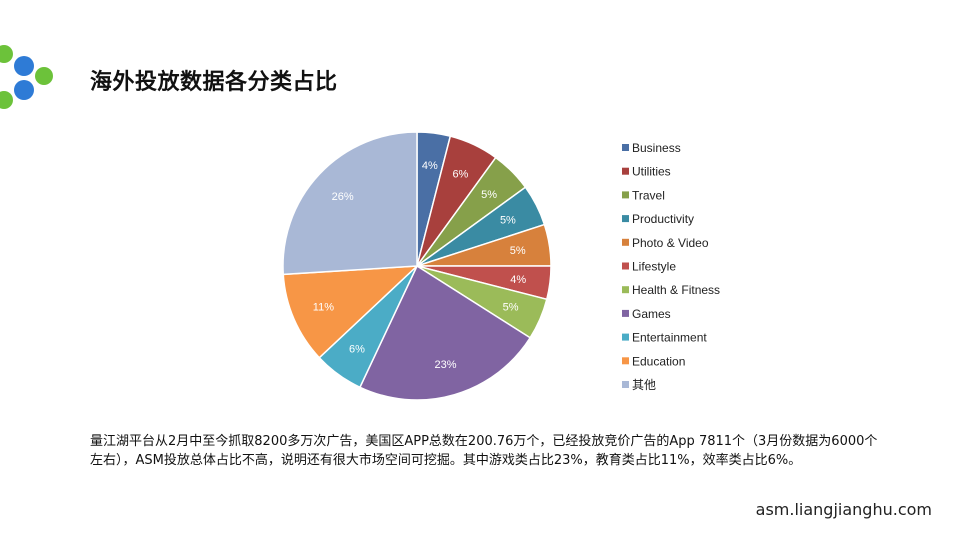  Describe the element at coordinates (651, 314) in the screenshot. I see `legend-label: Games` at that location.